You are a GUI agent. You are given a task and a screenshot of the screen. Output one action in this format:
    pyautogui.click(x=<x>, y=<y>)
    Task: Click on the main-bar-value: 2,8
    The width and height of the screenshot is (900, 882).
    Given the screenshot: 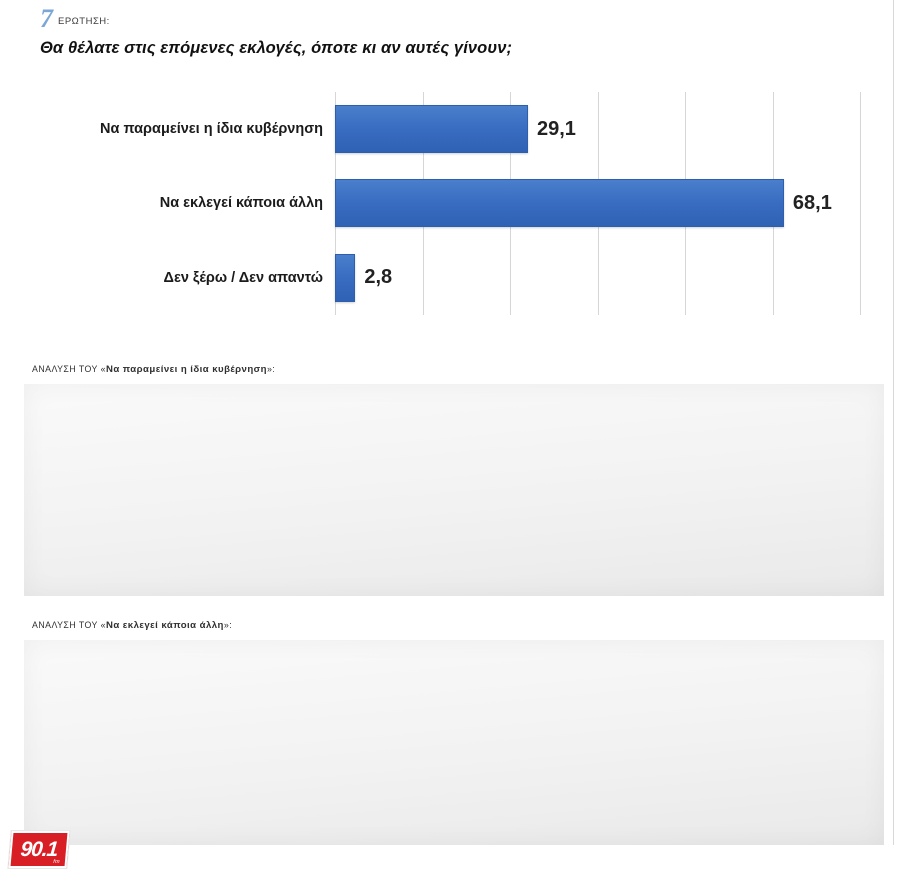 What is the action you would take?
    pyautogui.click(x=378, y=277)
    